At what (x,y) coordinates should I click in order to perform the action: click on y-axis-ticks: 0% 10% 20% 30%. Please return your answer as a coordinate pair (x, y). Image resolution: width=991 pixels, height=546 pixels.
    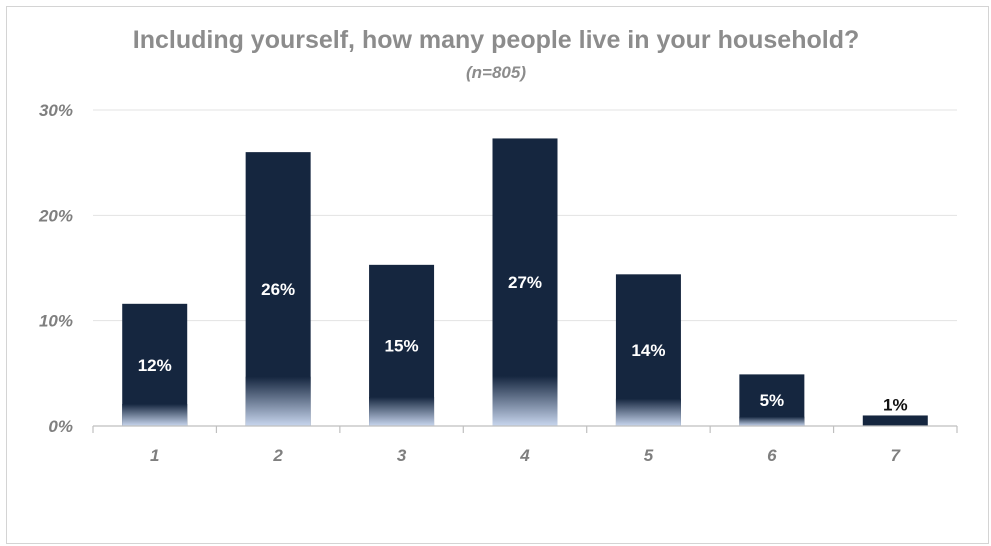
    Looking at the image, I should click on (55, 268).